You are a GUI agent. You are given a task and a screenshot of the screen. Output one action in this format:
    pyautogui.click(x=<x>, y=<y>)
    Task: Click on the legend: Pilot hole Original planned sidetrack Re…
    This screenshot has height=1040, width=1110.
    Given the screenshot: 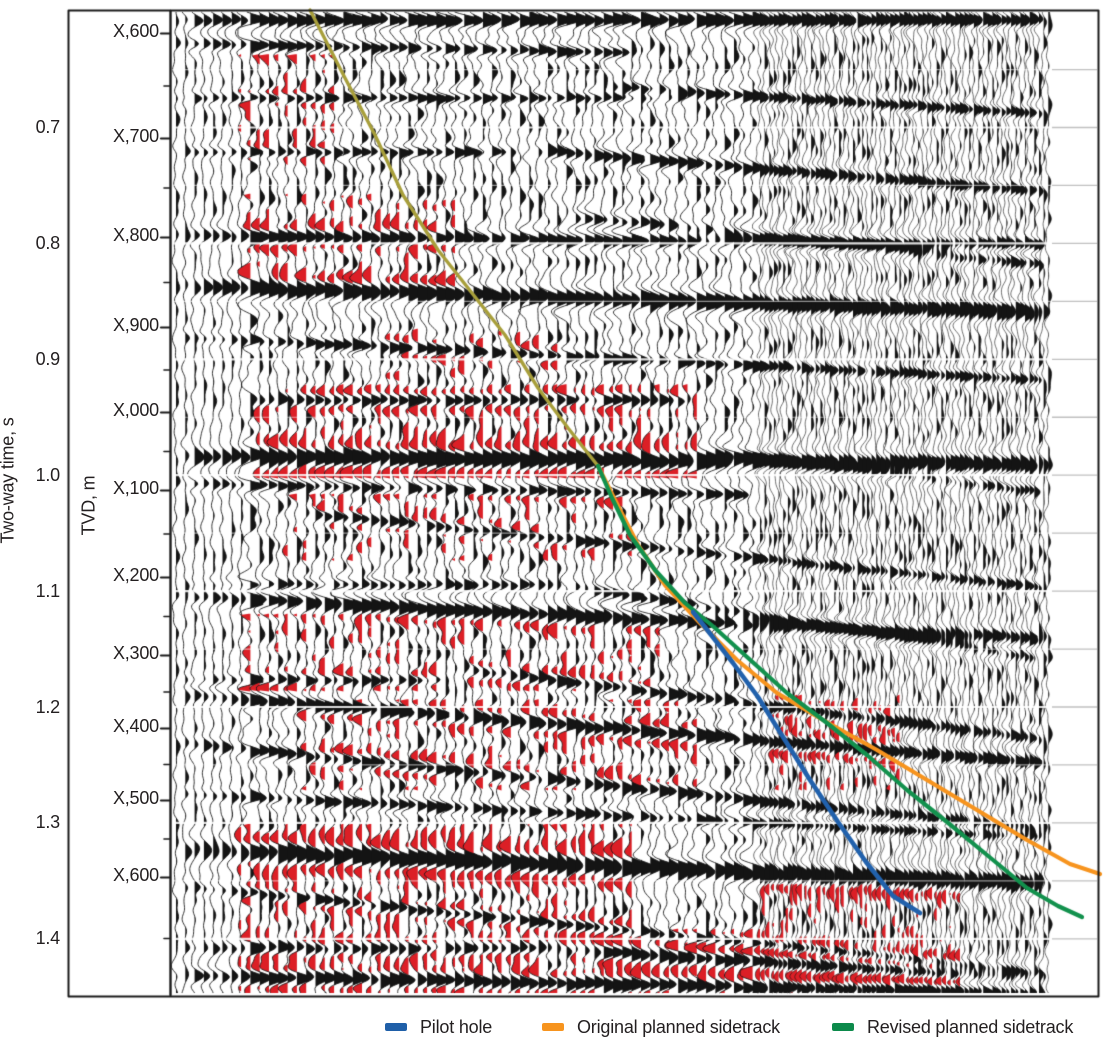 What is the action you would take?
    pyautogui.click(x=555, y=1027)
    